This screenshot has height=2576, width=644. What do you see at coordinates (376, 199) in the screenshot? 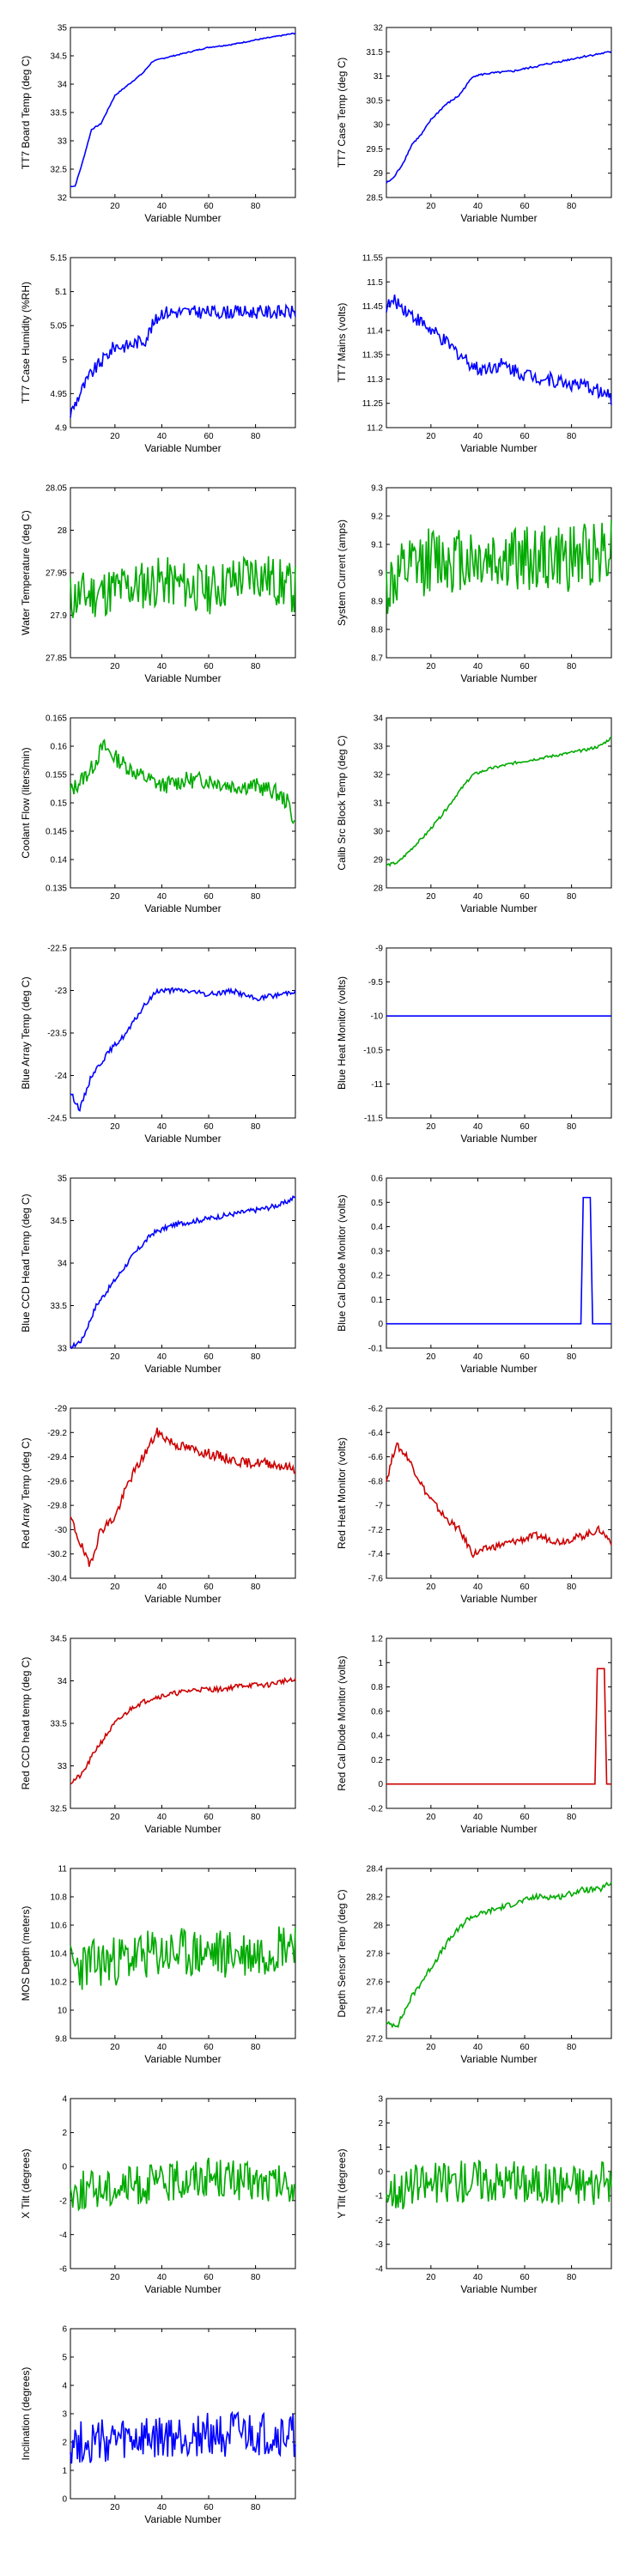
I see `y-tick-label: 28.5` at bounding box center [376, 199].